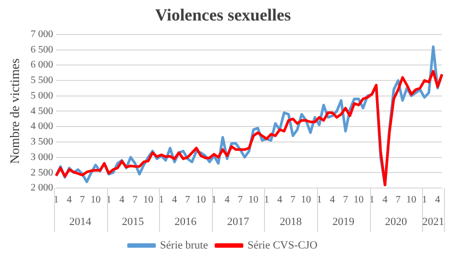  What do you see at coordinates (343, 222) in the screenshot?
I see `text: 2019` at bounding box center [343, 222].